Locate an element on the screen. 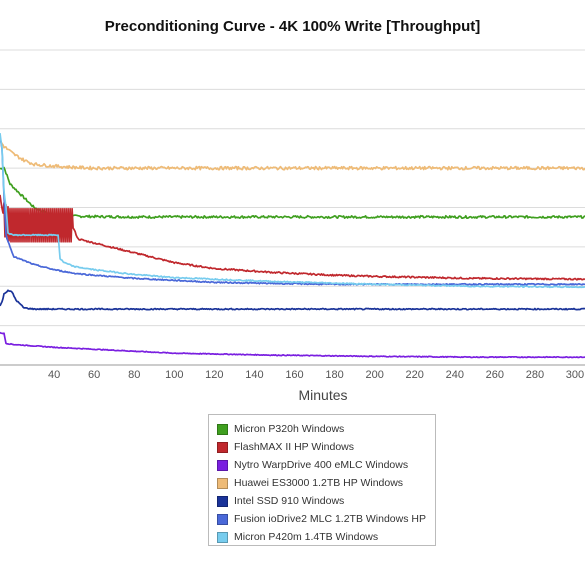 This screenshot has width=585, height=567. legend-item: Micron P320h Windows is located at coordinates (326, 429).